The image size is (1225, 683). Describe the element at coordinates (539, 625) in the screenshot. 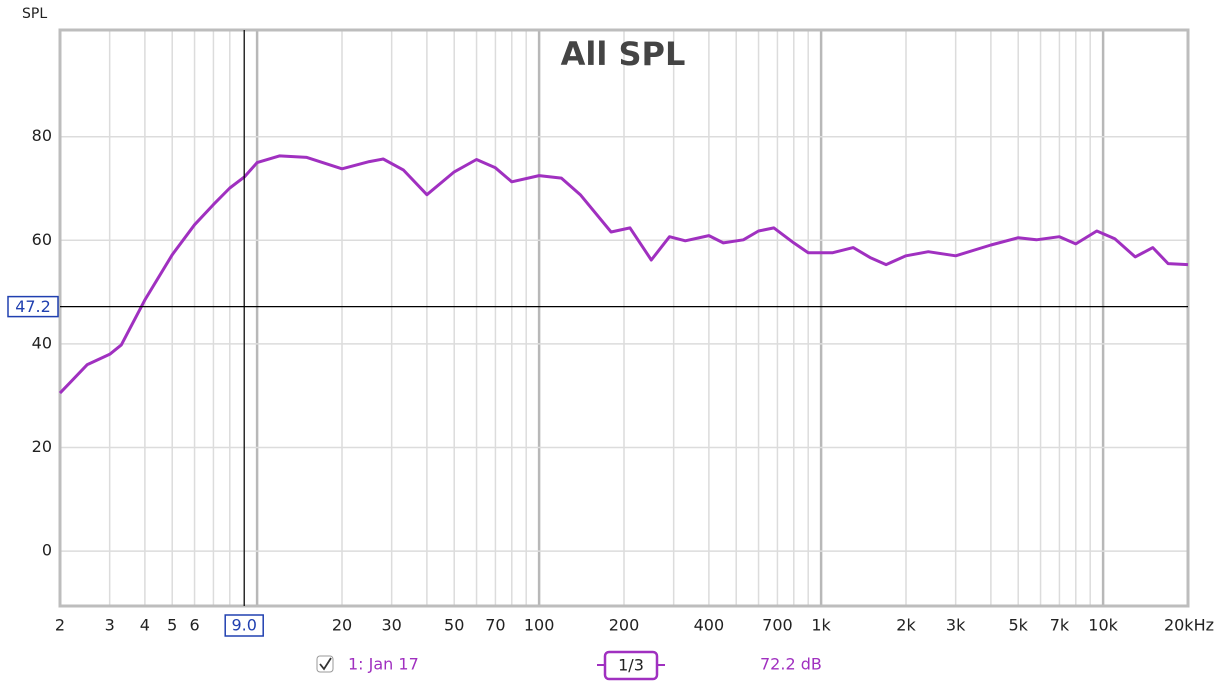

I see `x-tick-label: 100` at that location.